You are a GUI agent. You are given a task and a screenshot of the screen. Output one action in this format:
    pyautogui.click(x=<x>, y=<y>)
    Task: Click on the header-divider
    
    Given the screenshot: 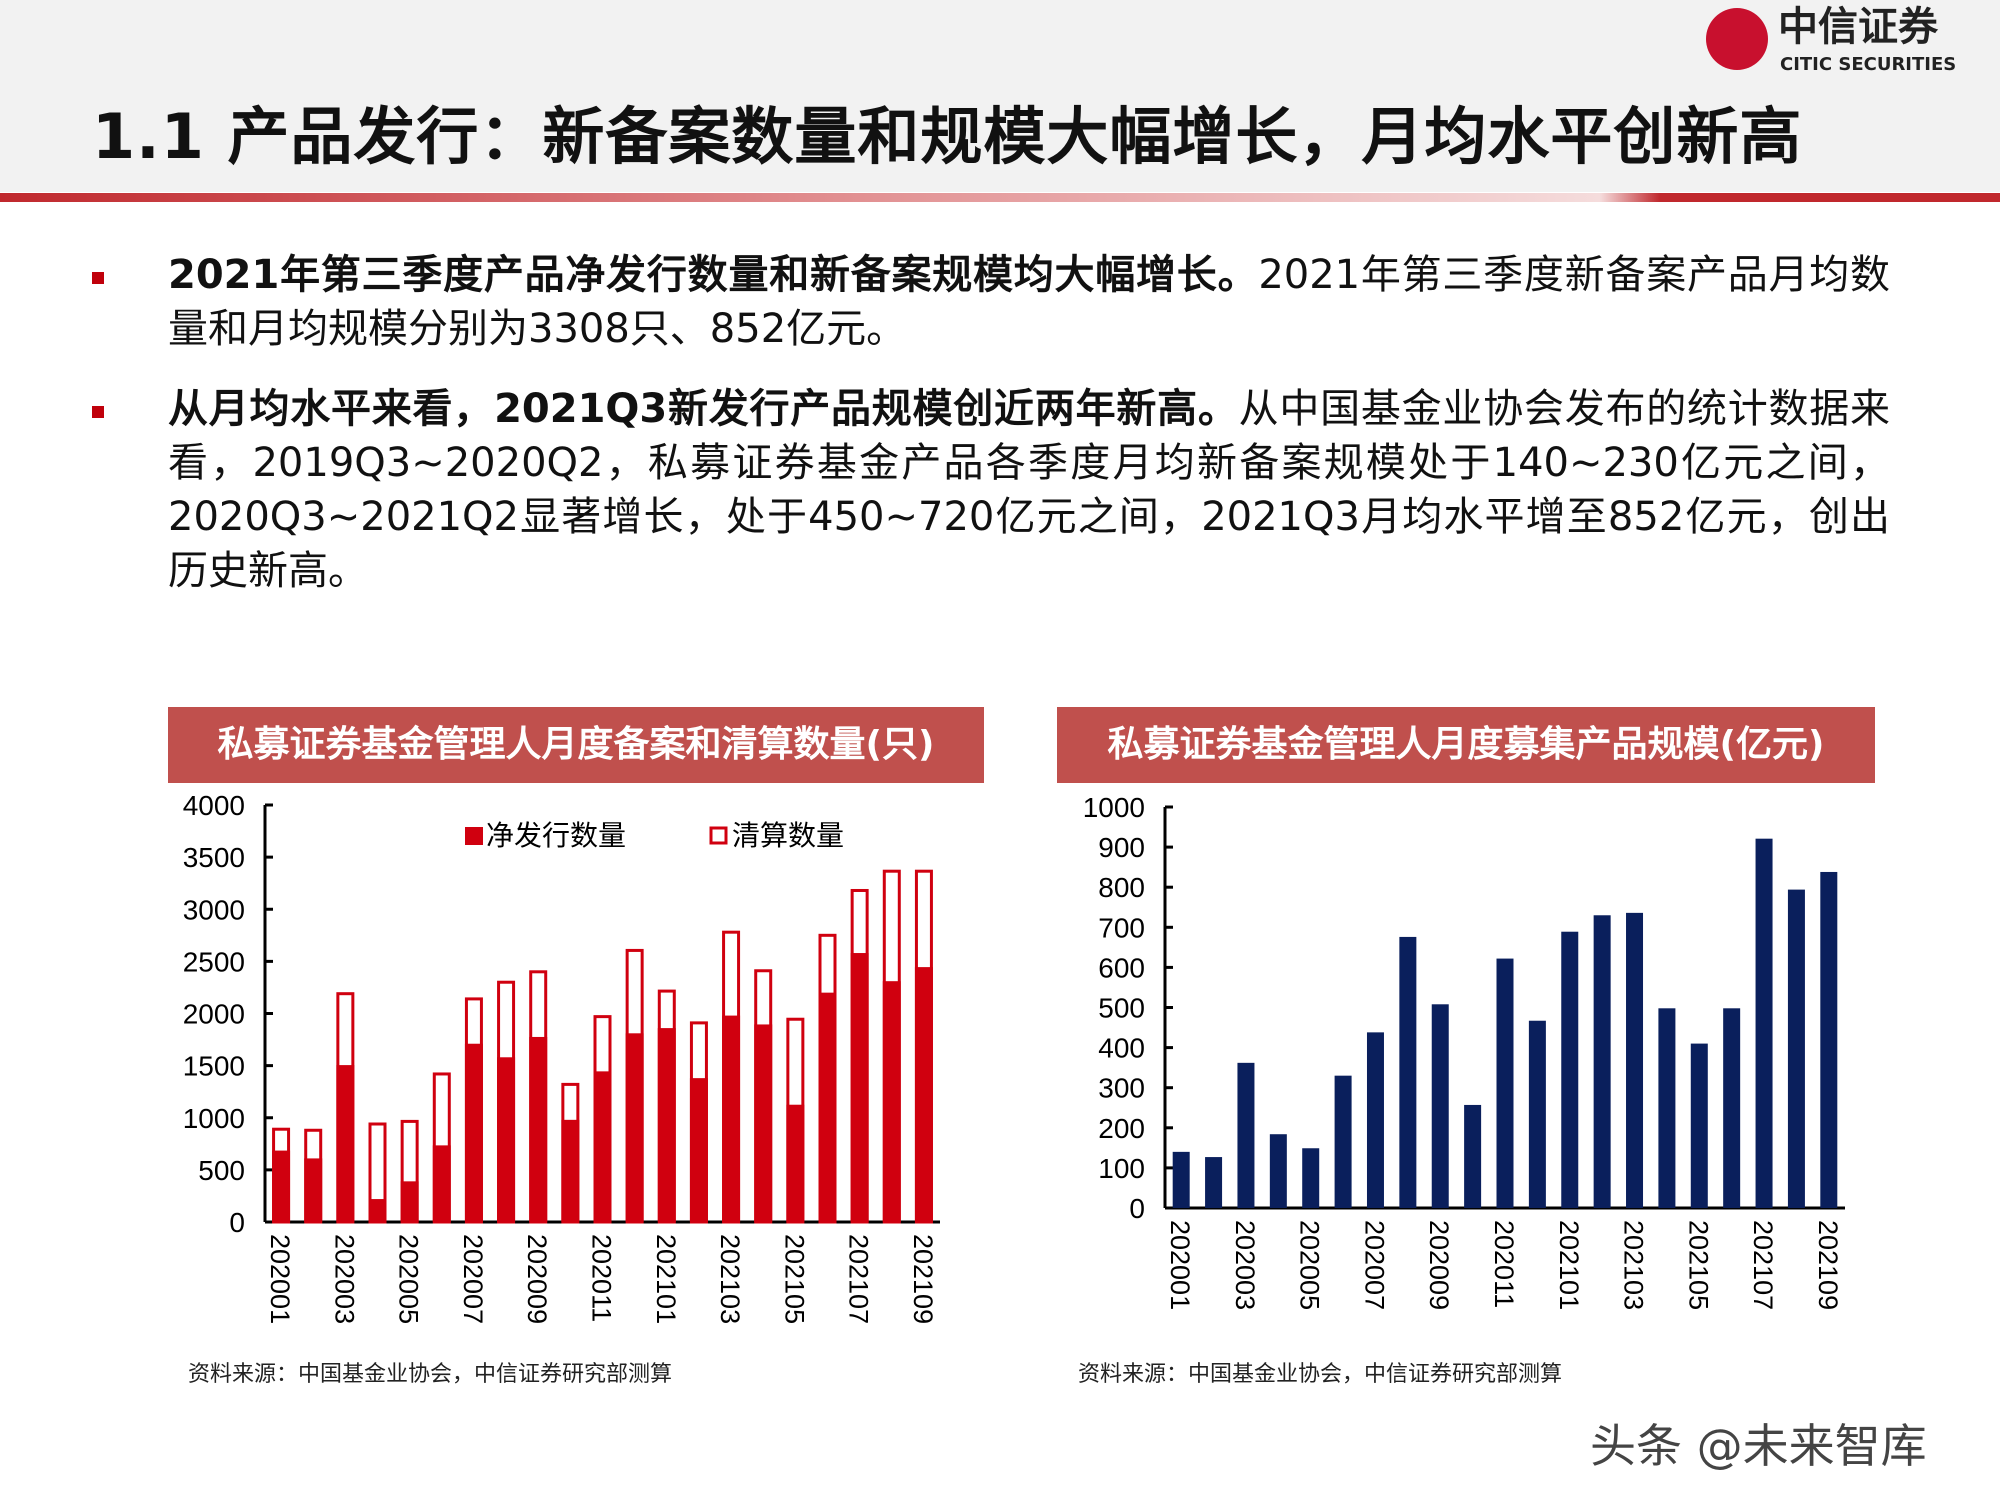 What is the action you would take?
    pyautogui.click(x=1000, y=197)
    